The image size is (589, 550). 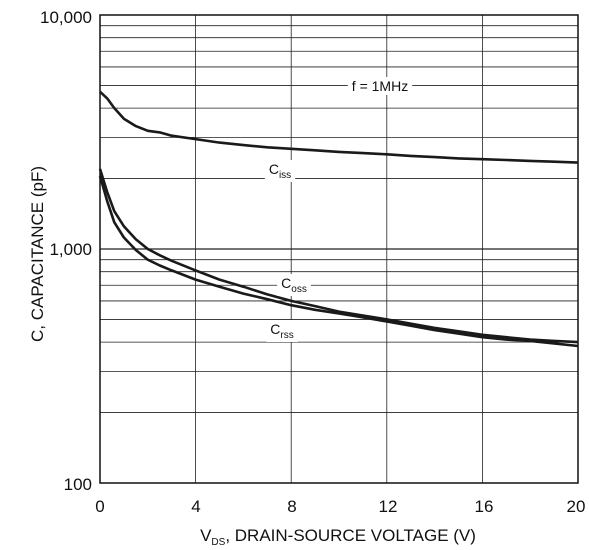 What do you see at coordinates (285, 175) in the screenshot?
I see `series-label-ciss-sub: iss` at bounding box center [285, 175].